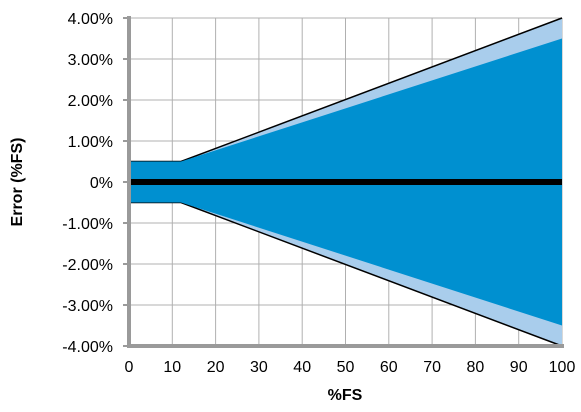  Describe the element at coordinates (17, 182) in the screenshot. I see `y-axis-title: Error (%FS)` at that location.